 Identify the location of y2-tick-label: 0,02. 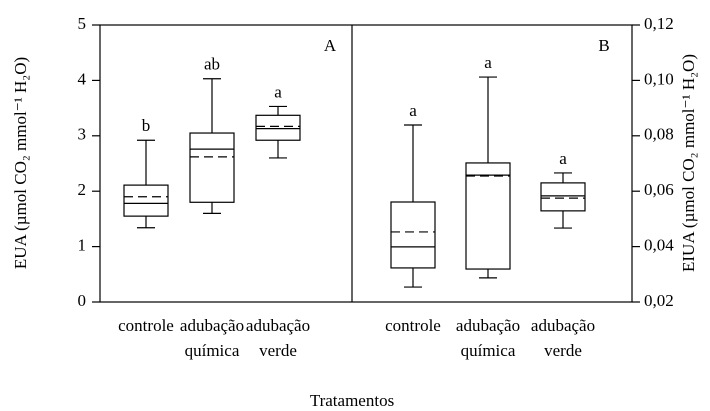
(659, 300).